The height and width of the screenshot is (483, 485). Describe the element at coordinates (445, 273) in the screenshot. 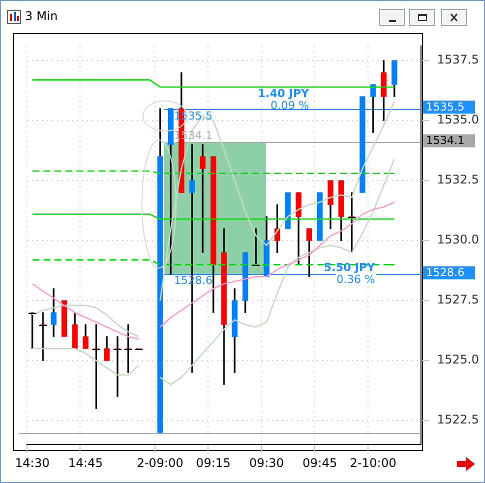

I see `ref-line-label: 1528.6` at that location.